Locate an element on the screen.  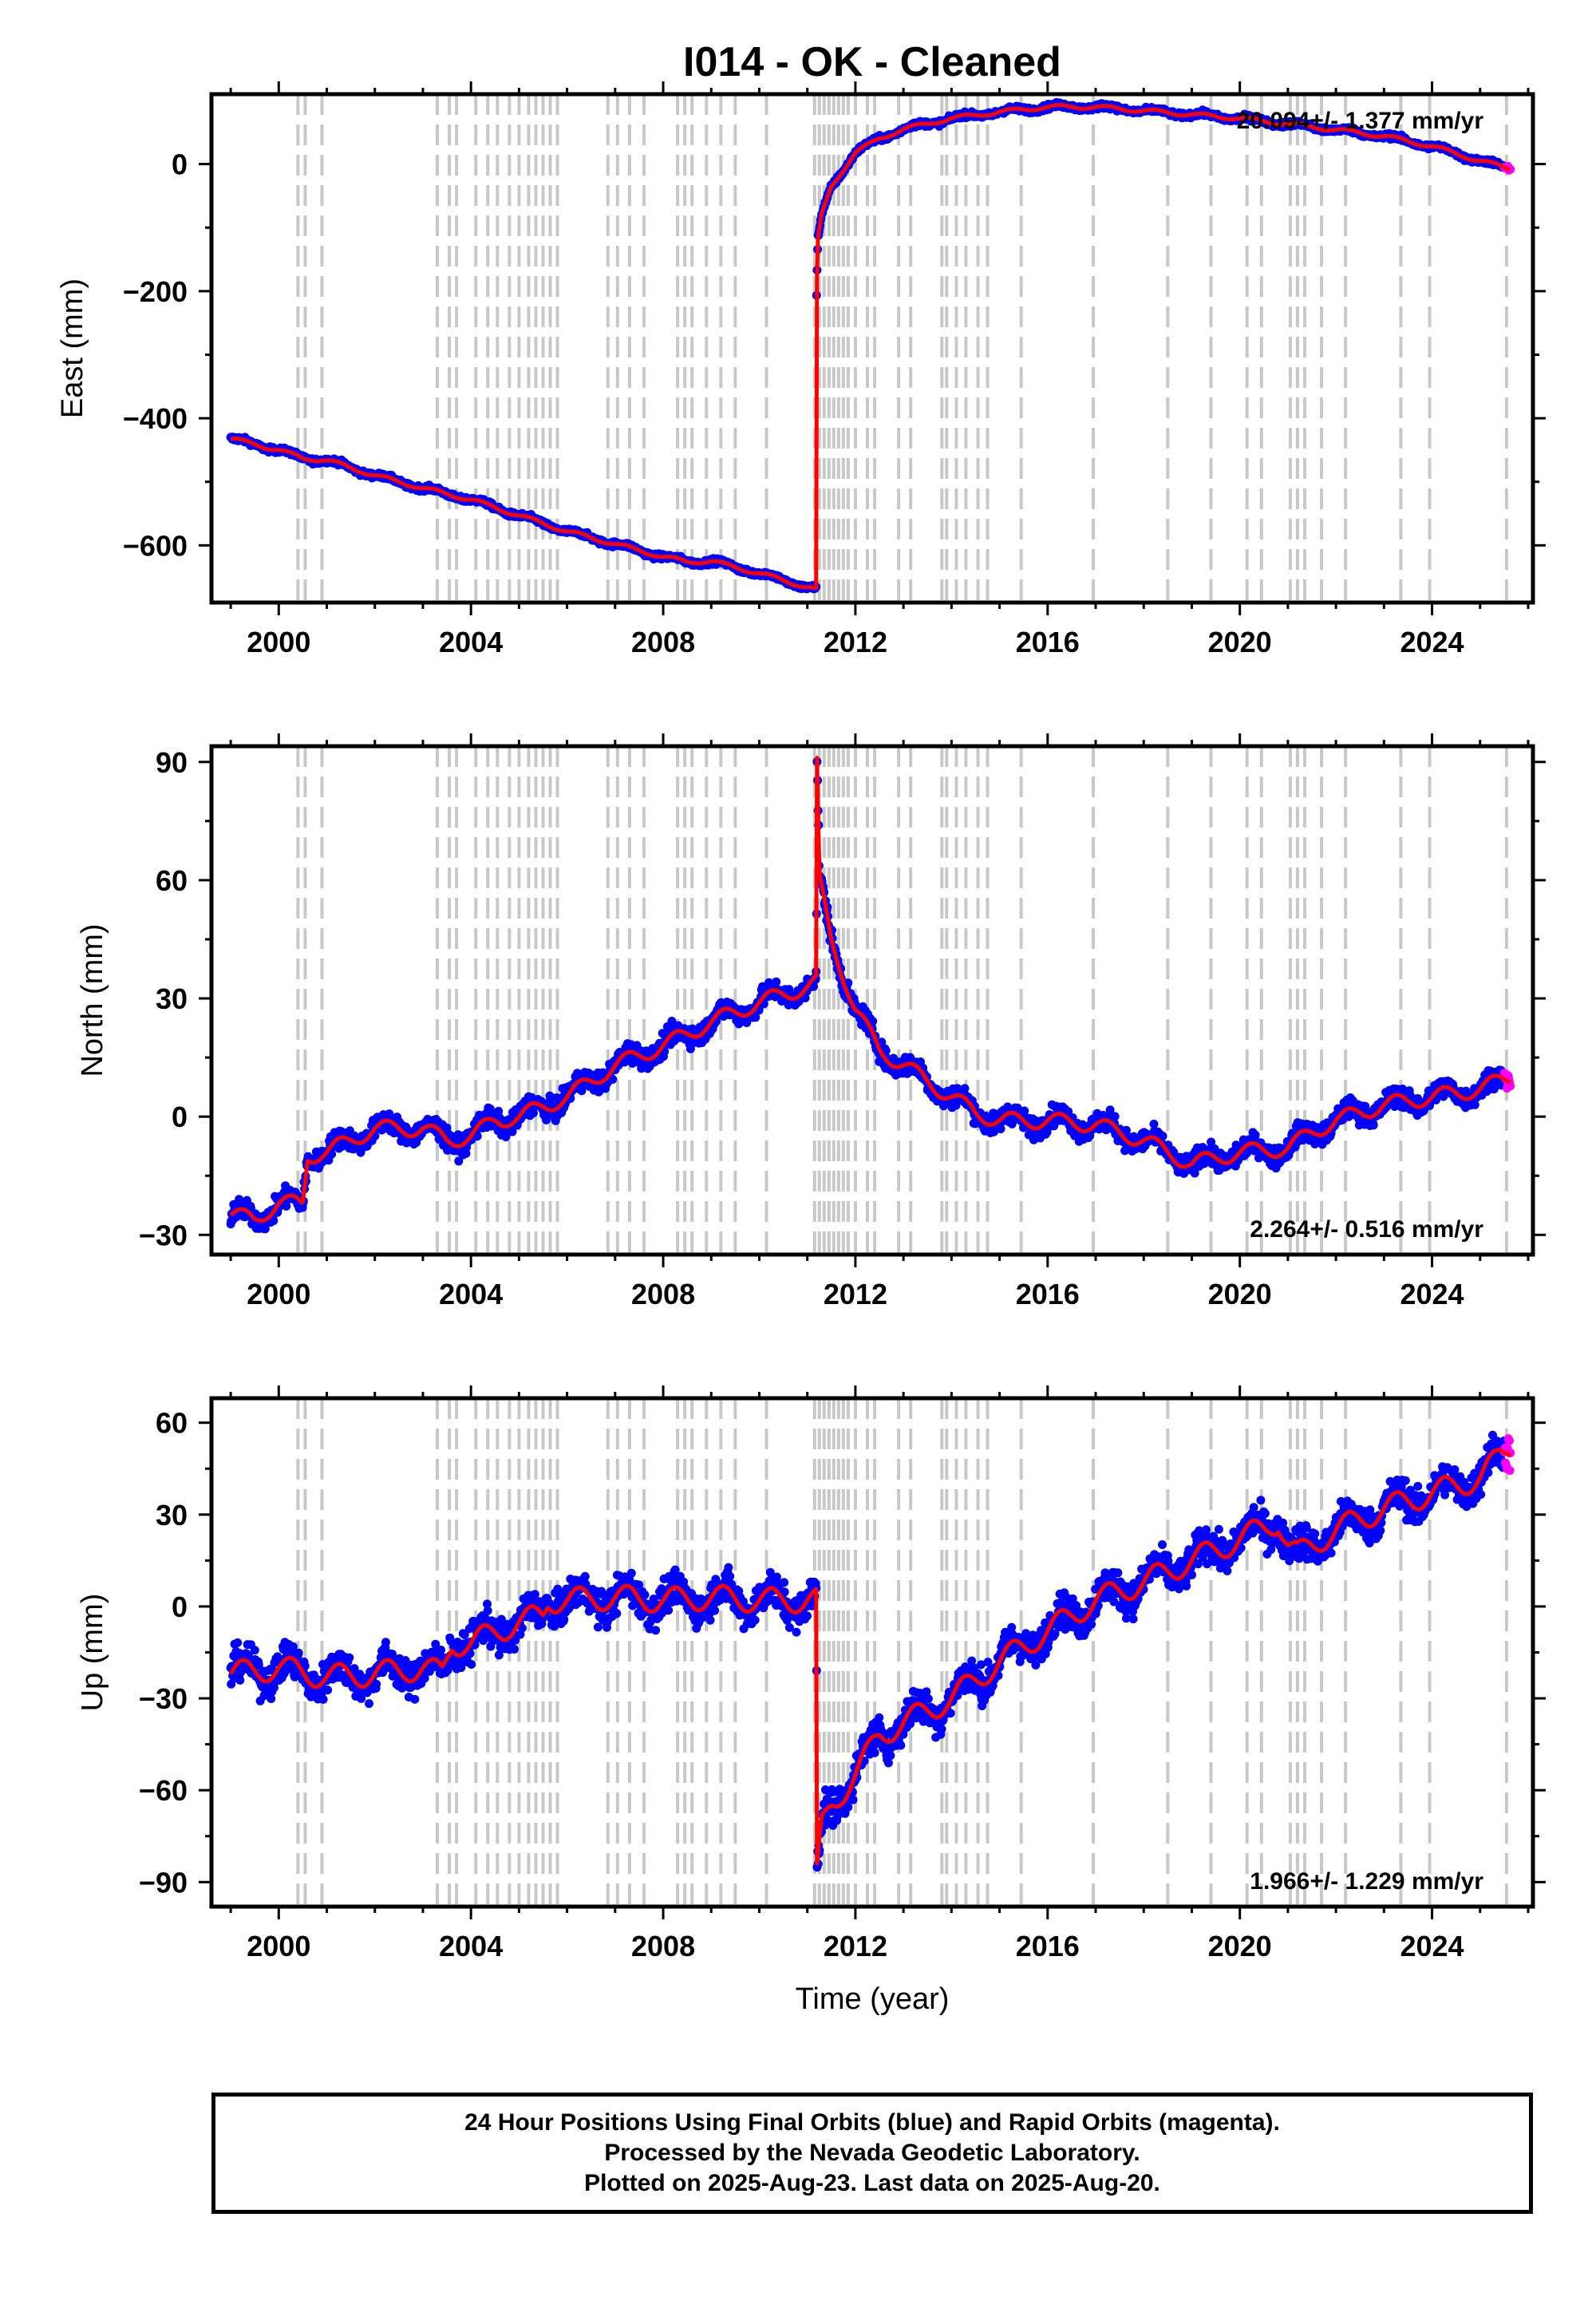
chart-title: I014 - OK - Cleaned is located at coordinates (872, 62).